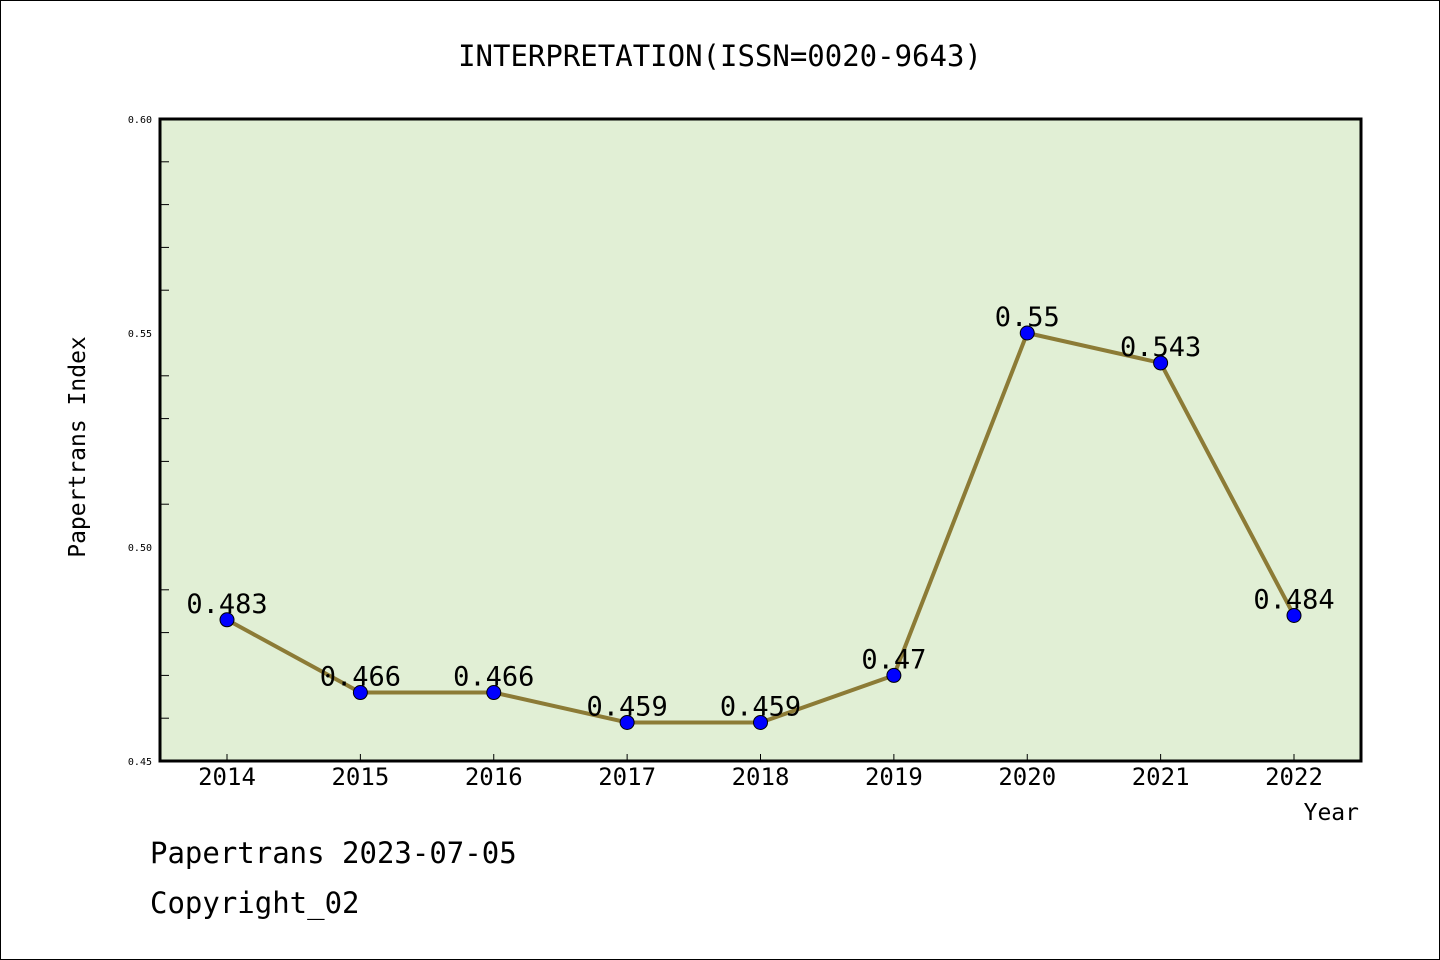 The height and width of the screenshot is (960, 1440). What do you see at coordinates (1293, 599) in the screenshot?
I see `data-label: 0.484` at bounding box center [1293, 599].